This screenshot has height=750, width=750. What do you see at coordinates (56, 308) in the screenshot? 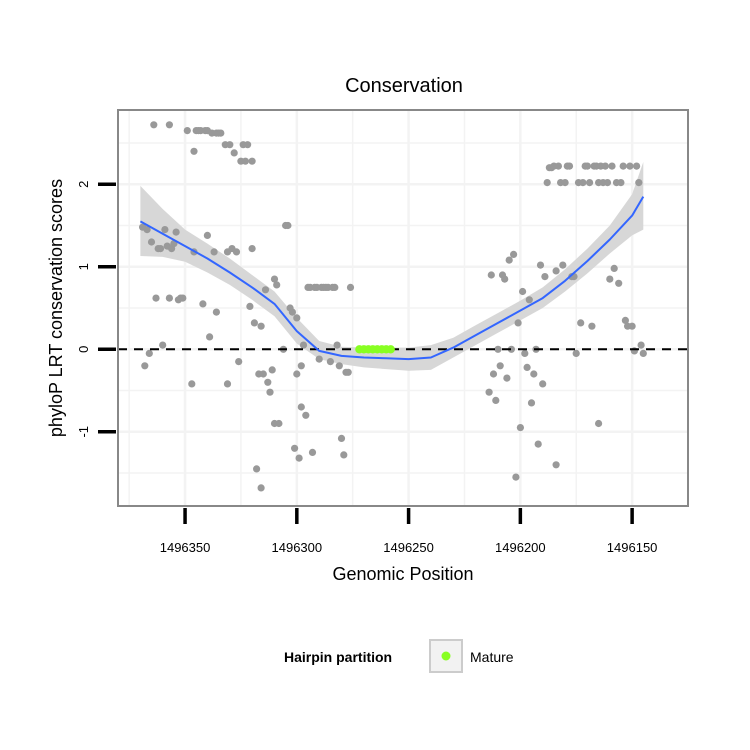
I see `y-axis-title: phyloP LRT conservation scores` at bounding box center [56, 308].